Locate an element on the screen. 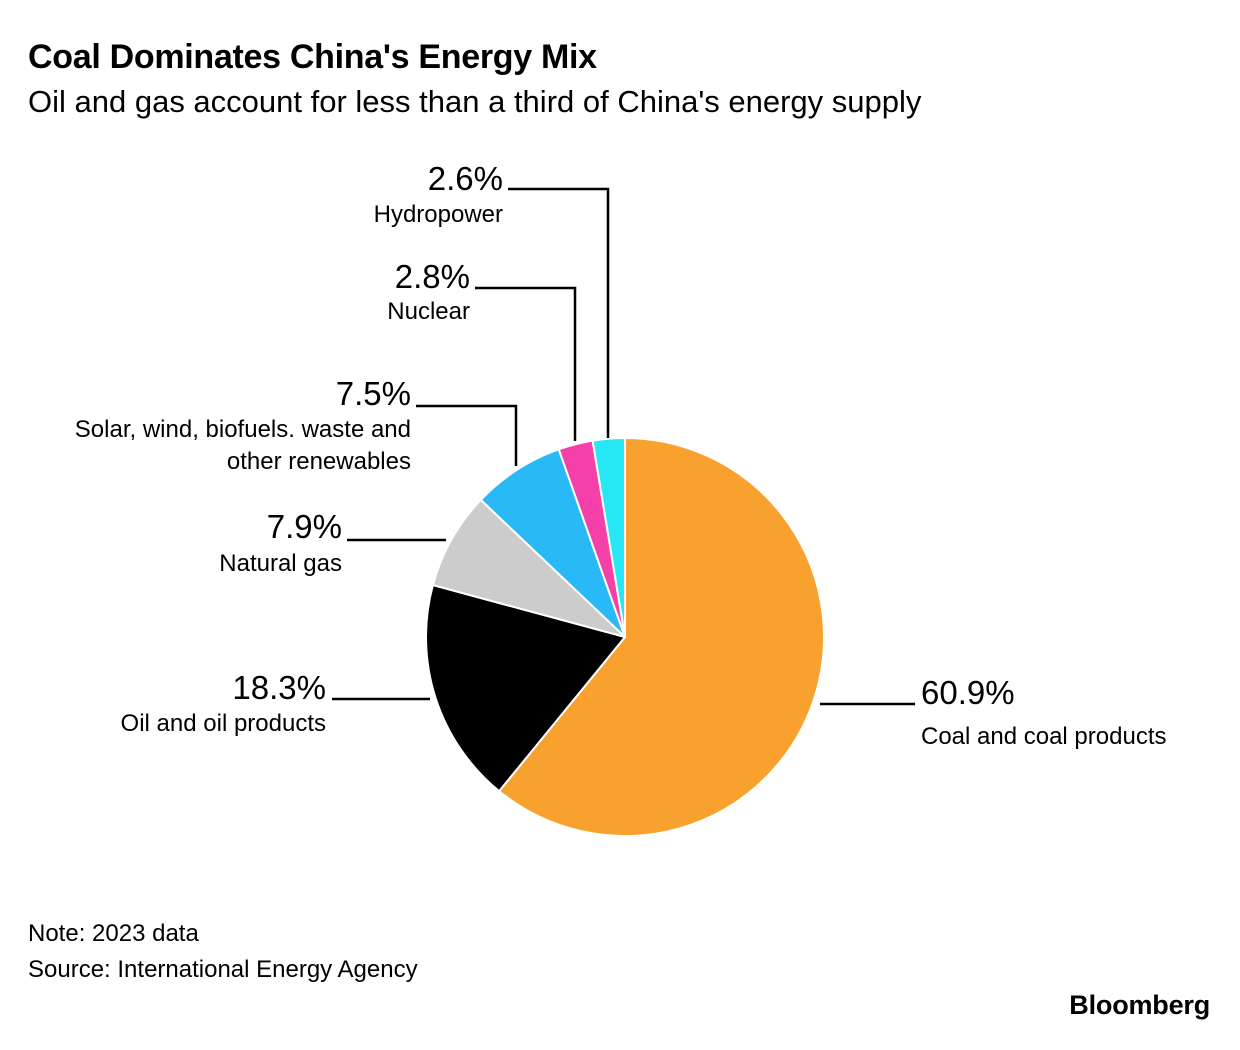 The width and height of the screenshot is (1240, 1050). value-label-oil-and-oil-products: 18.3% is located at coordinates (279, 687).